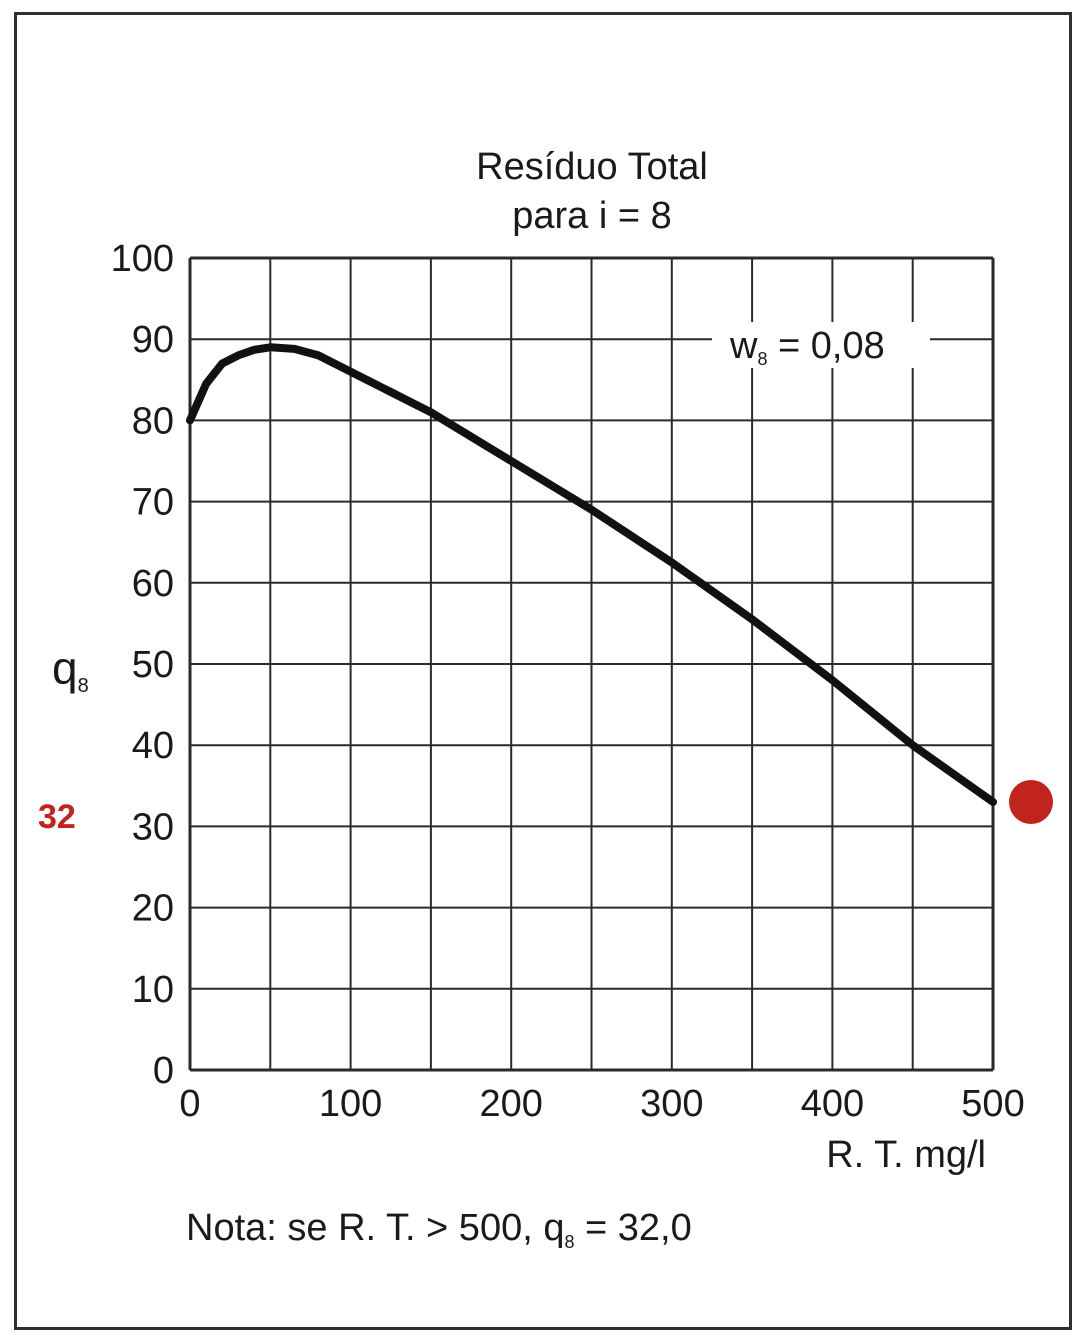 Image resolution: width=1084 pixels, height=1342 pixels. I want to click on x-axis-label: R. T. mg/l, so click(906, 1155).